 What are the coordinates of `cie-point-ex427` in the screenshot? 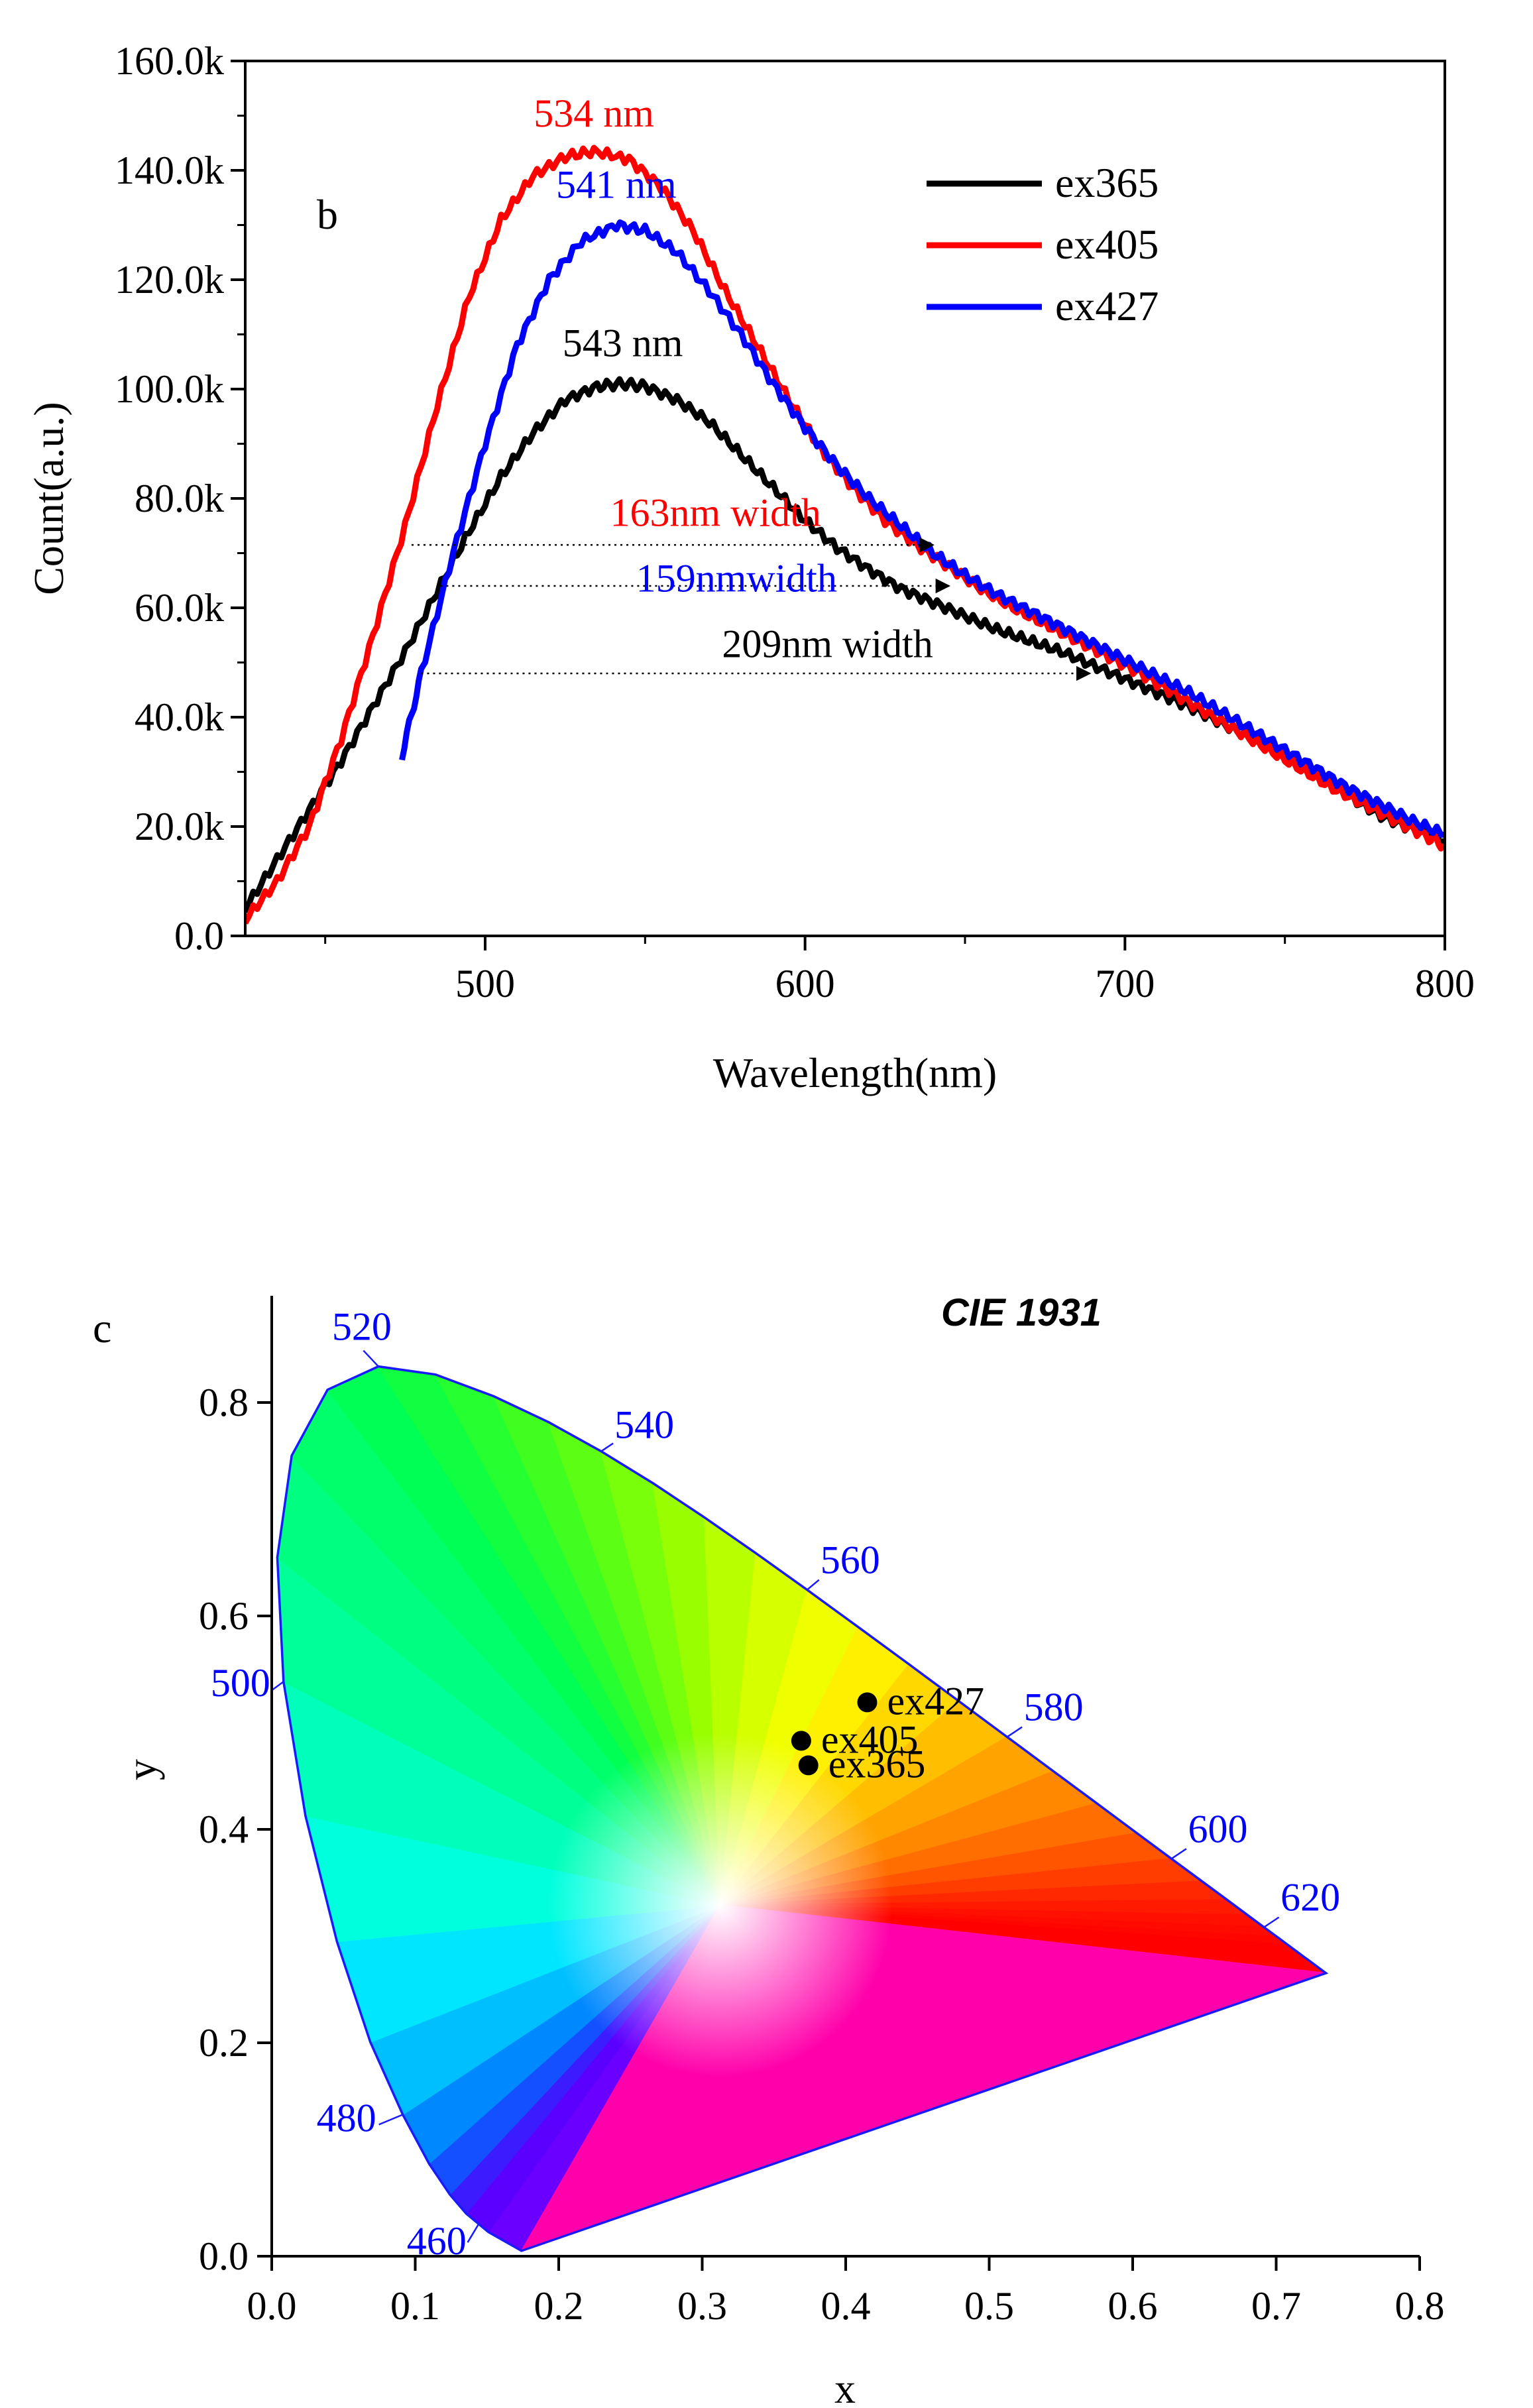 It's located at (867, 1703).